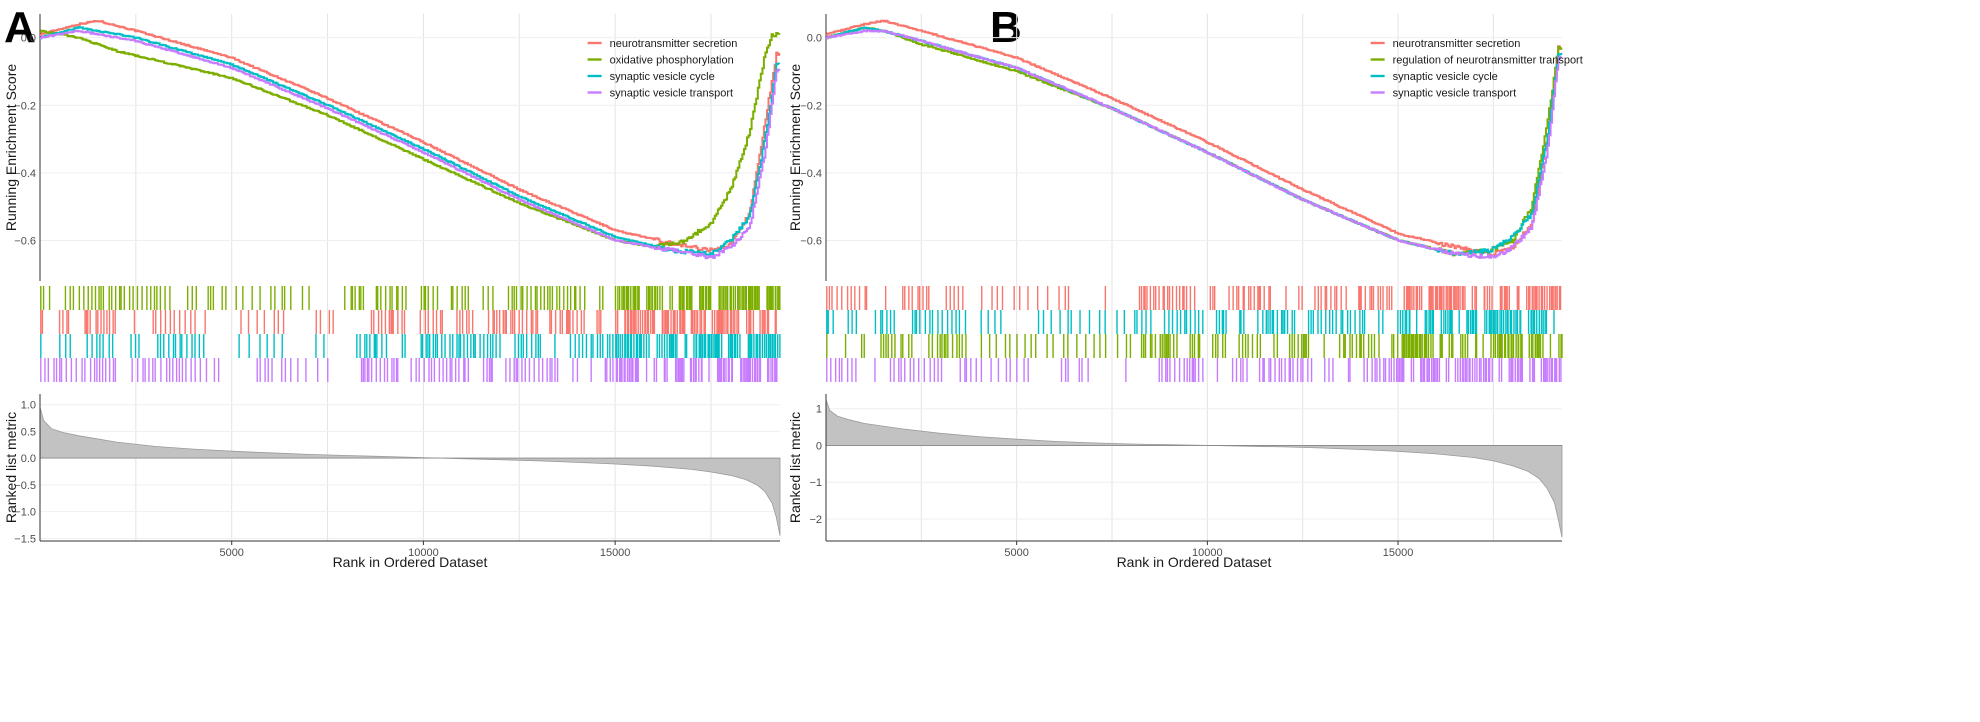  Describe the element at coordinates (1194, 346) in the screenshot. I see `rug-row-regulation-of-neurotransmitter-transport` at that location.